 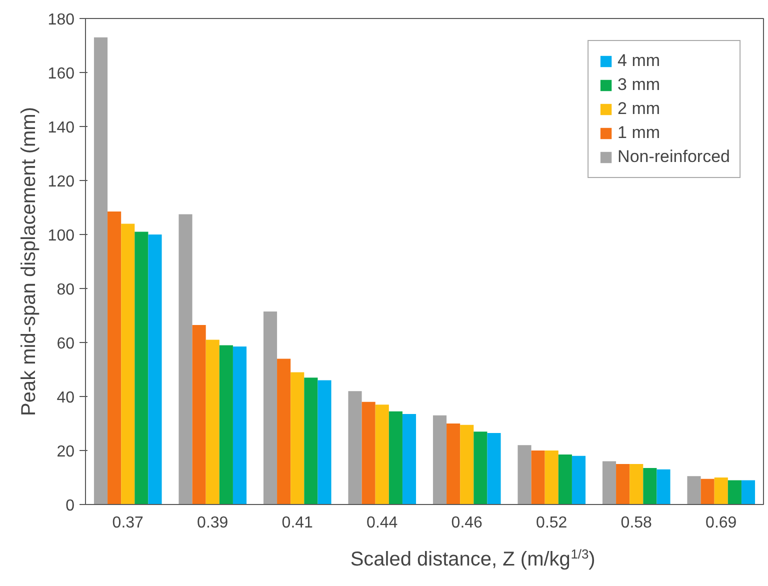 What do you see at coordinates (636, 523) in the screenshot?
I see `x-tick-label: 0.58` at bounding box center [636, 523].